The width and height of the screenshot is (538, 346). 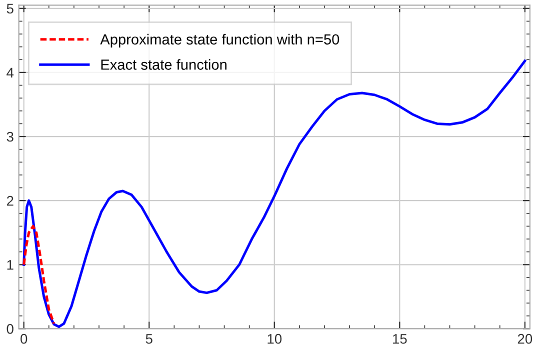 I want to click on legend-label: Approximate state function with n=50, so click(x=220, y=41).